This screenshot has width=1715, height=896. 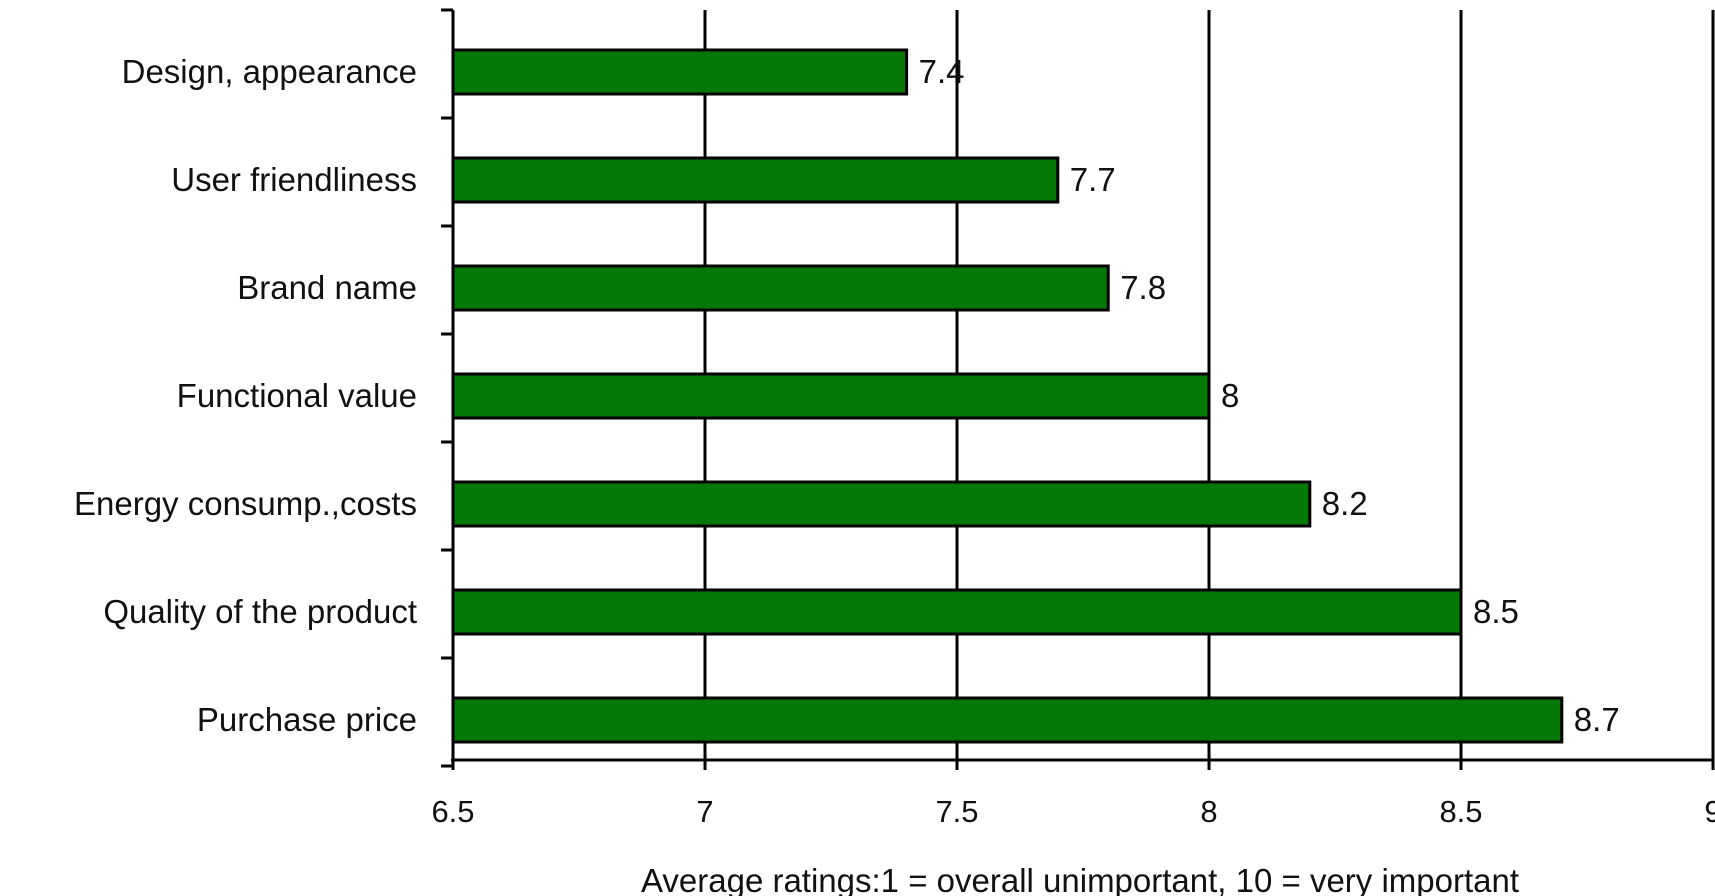 I want to click on category-label: Purchase price, so click(x=307, y=719).